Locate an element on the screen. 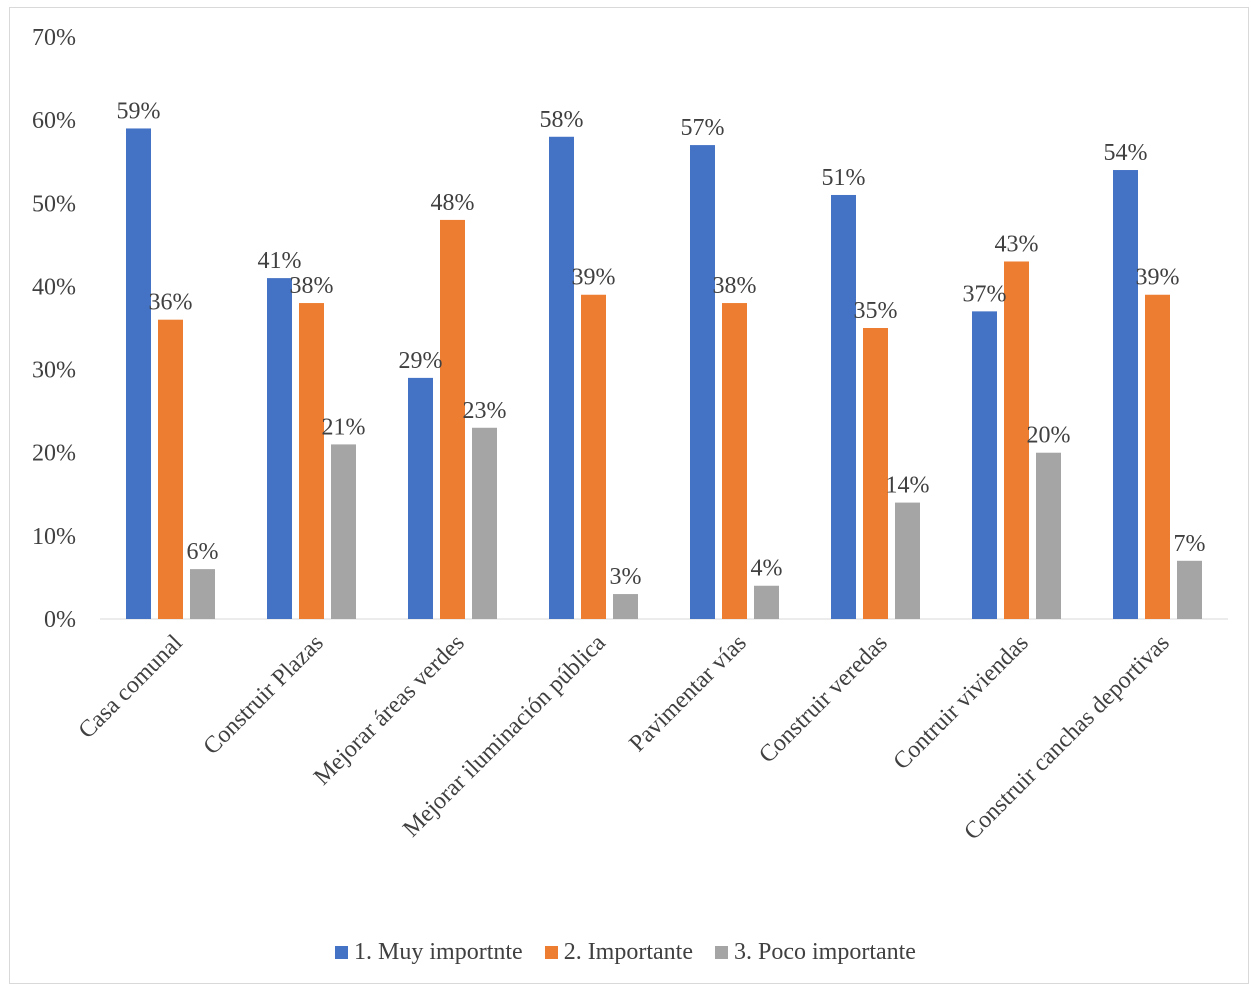 The height and width of the screenshot is (986, 1251). legend-label: 1. Muy importnte is located at coordinates (438, 952).